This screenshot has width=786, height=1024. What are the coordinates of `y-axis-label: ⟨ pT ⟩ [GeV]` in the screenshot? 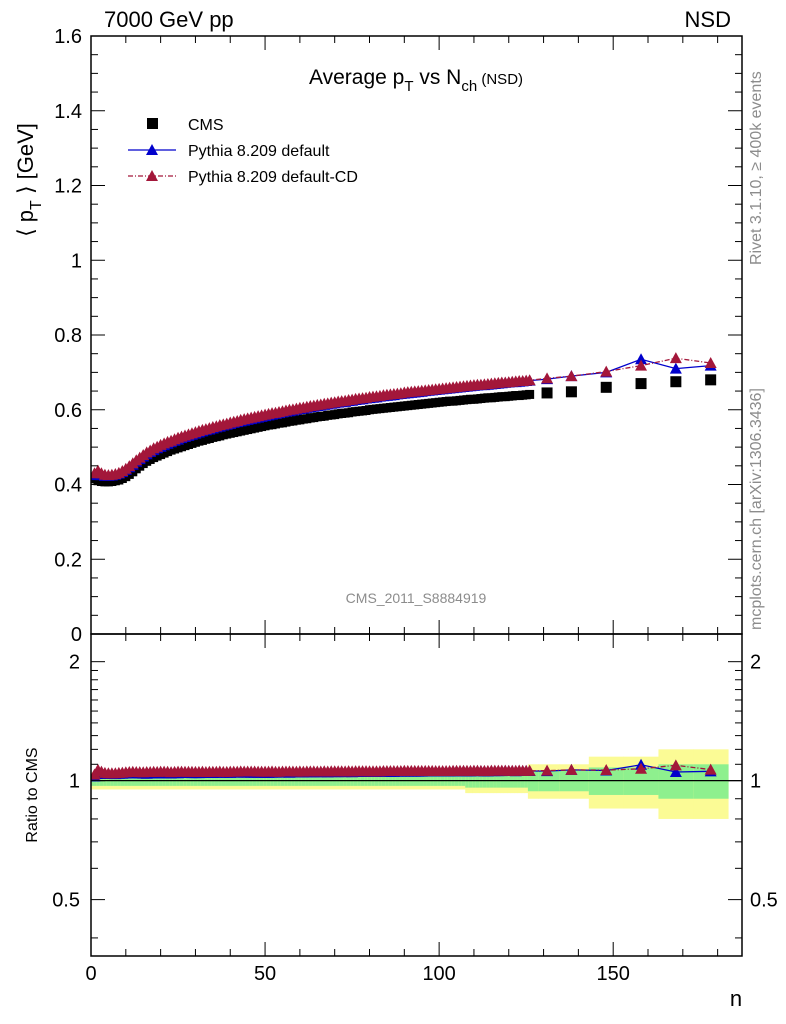 It's located at (29, 180).